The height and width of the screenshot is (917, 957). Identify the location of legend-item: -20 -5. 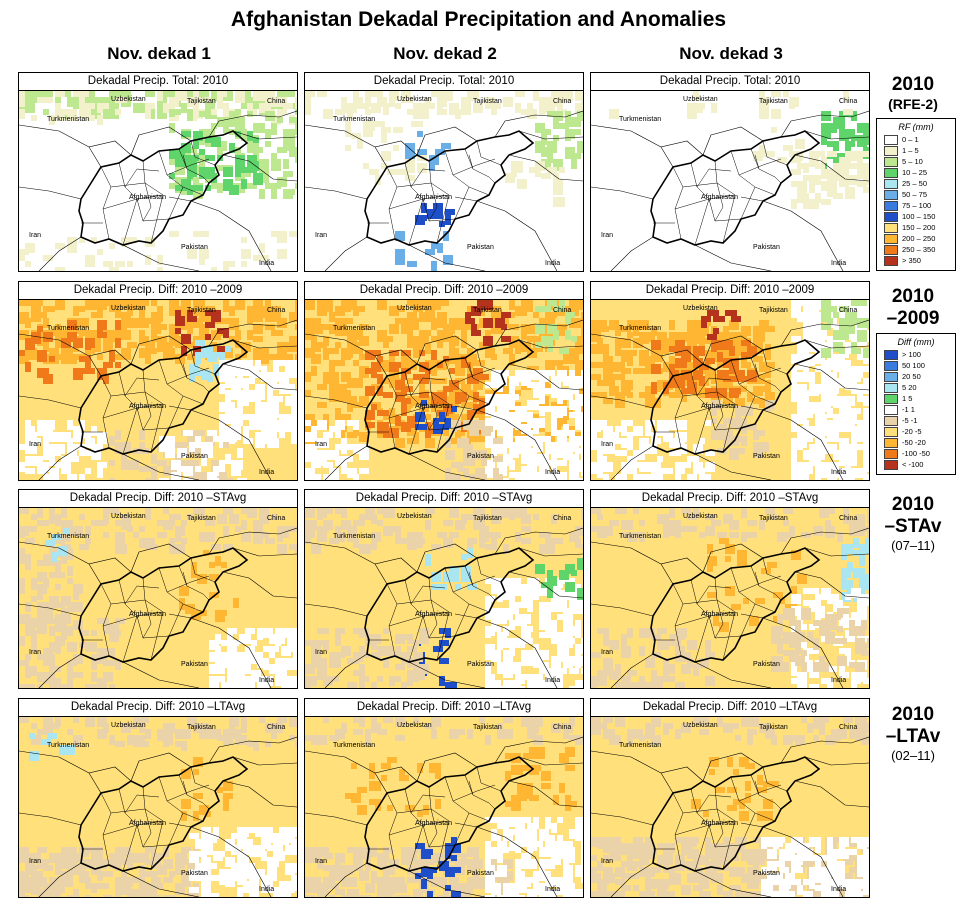
(916, 431).